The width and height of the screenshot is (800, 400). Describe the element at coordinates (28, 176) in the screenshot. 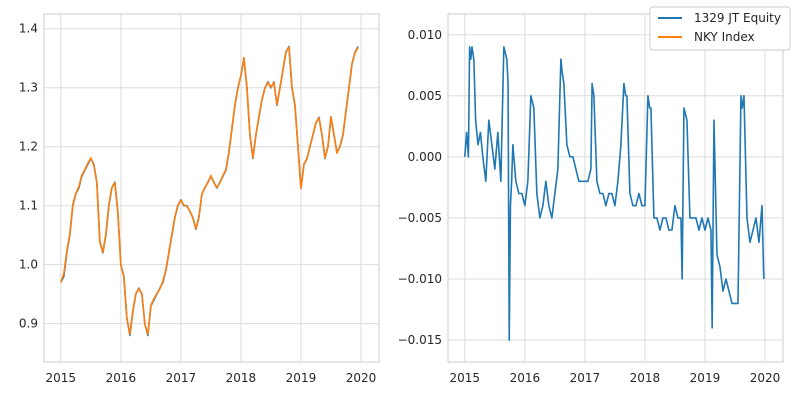

I see `left-y-tick-labels: 0.9 1.0 1.1 1.2 1.3 1.4` at that location.